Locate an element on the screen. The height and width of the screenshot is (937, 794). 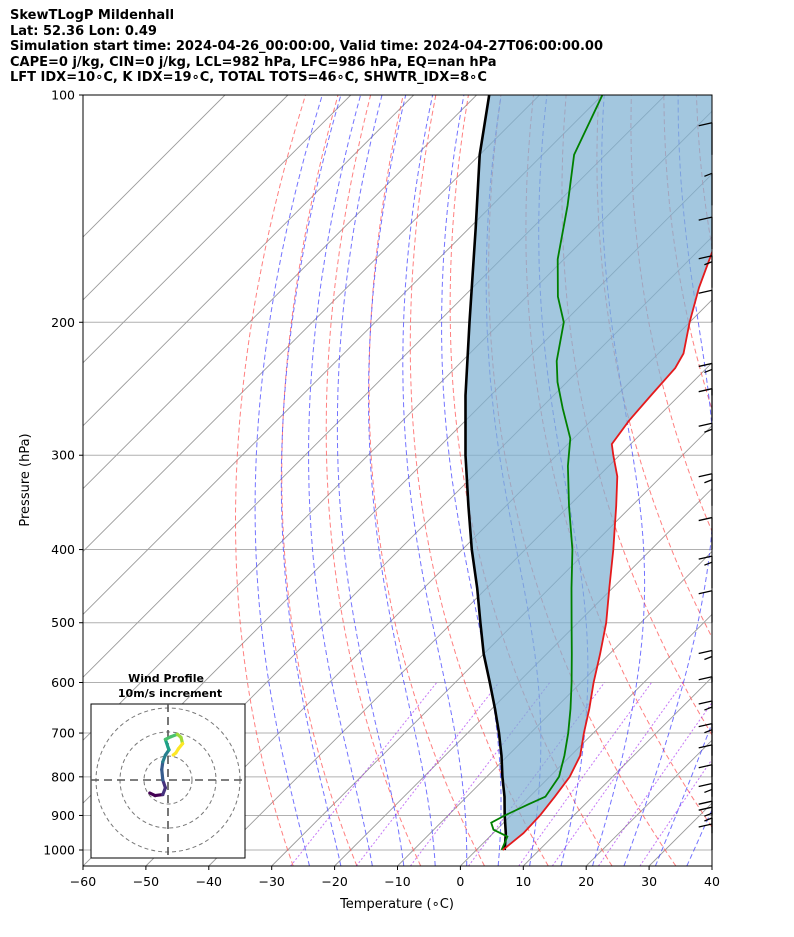
x-tick-label: −30 is located at coordinates (272, 881).